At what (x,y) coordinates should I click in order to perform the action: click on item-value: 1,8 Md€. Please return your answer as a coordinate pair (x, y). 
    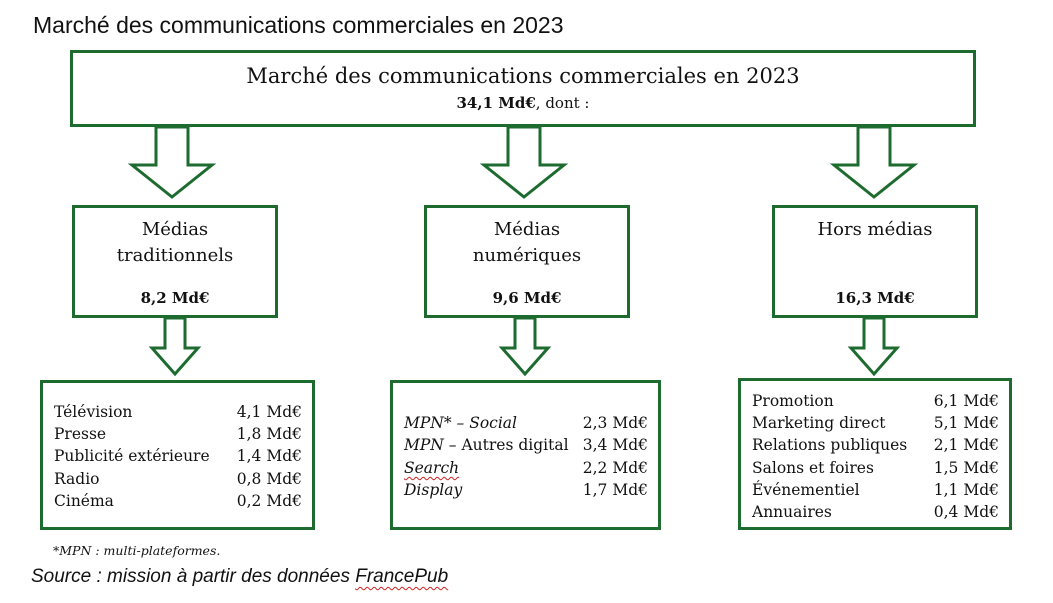
    Looking at the image, I should click on (269, 434).